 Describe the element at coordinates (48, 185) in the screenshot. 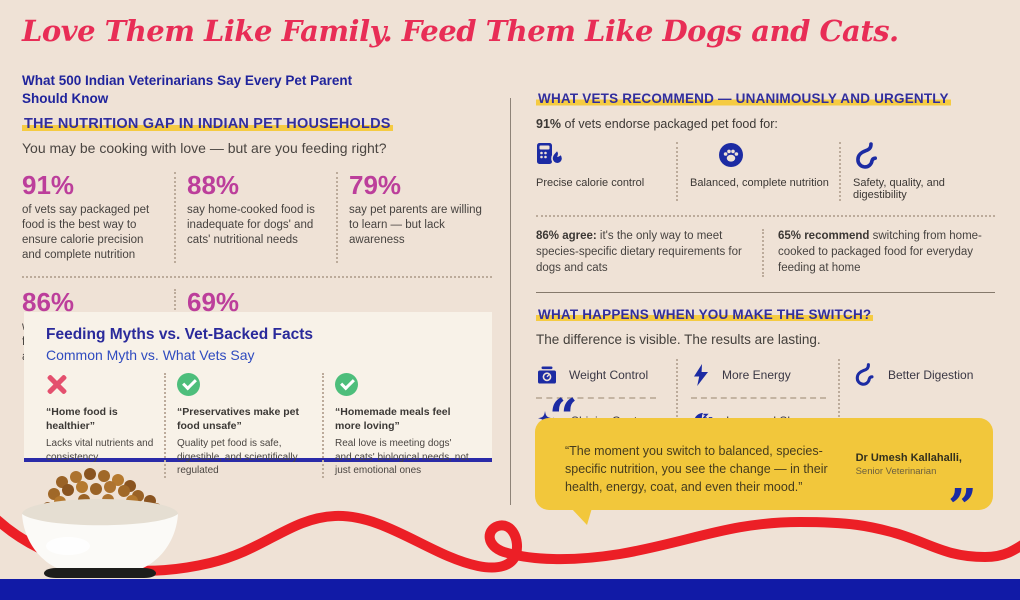

I see `stat-value: 91%` at that location.